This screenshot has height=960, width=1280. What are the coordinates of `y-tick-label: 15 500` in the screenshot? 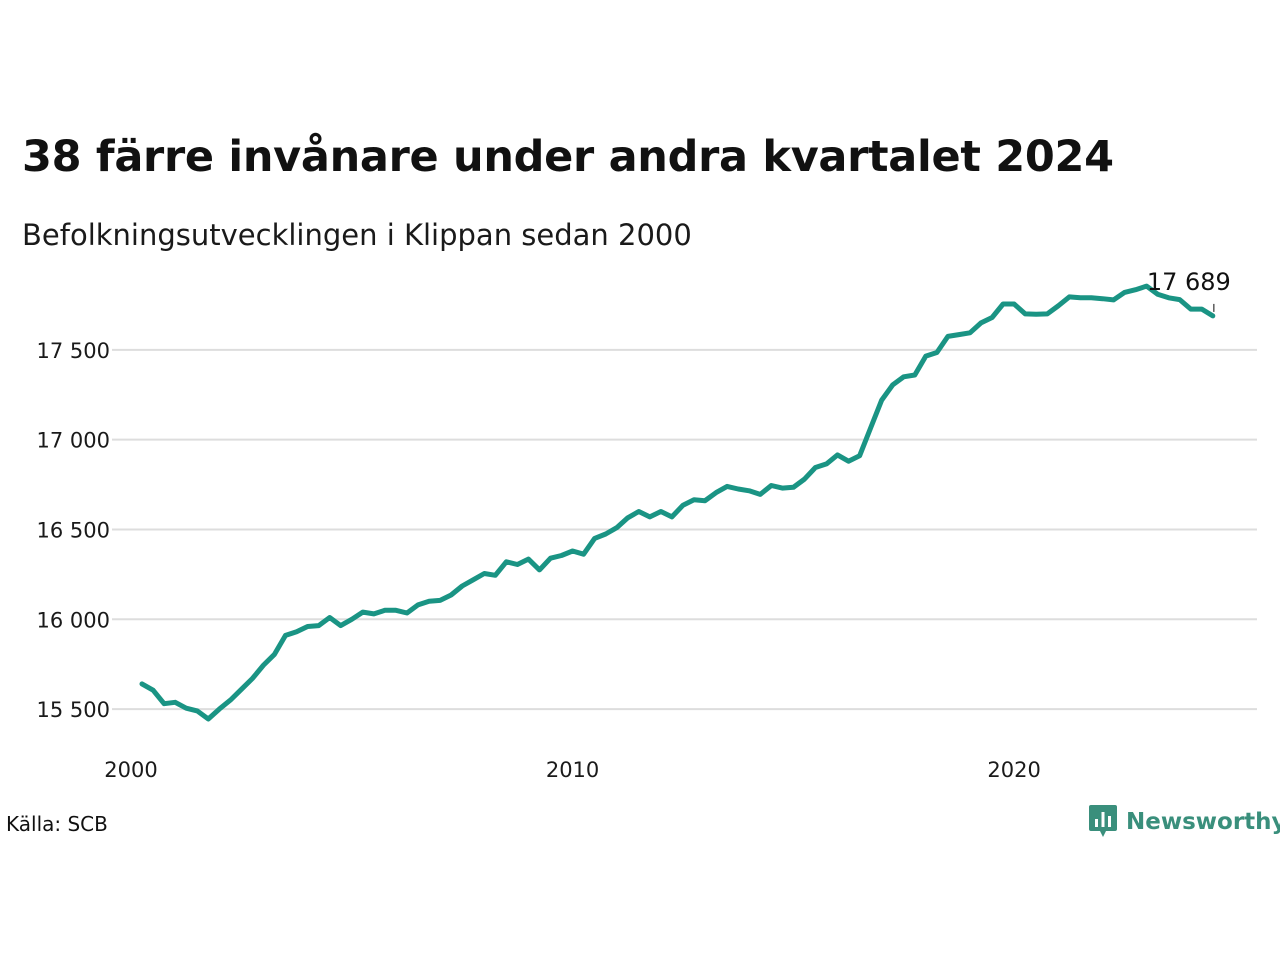 It's located at (73, 710).